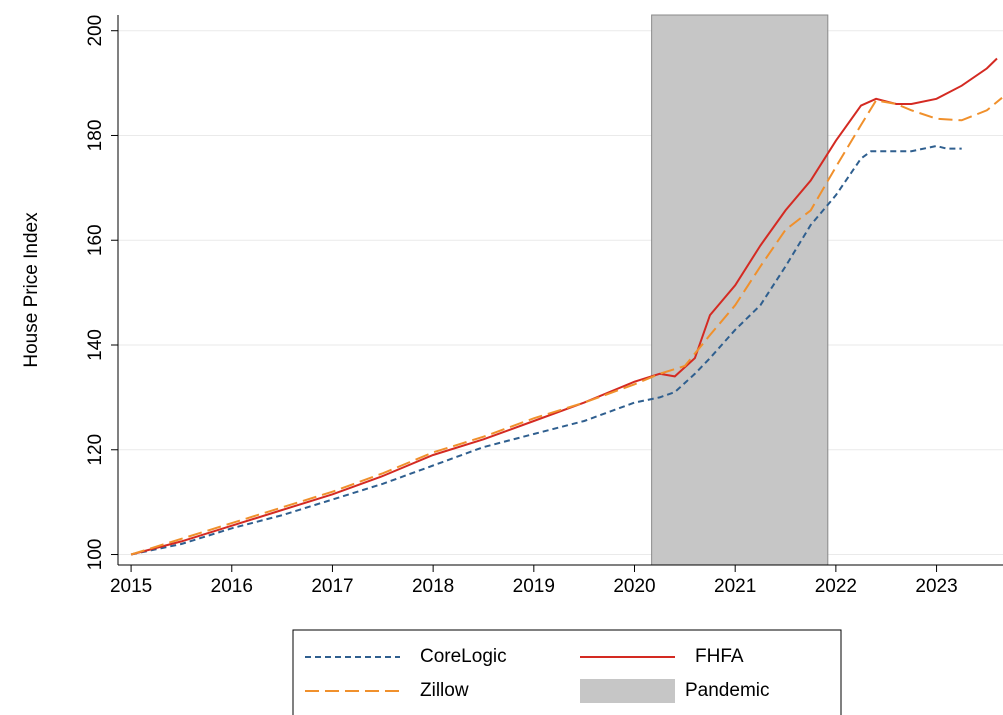  I want to click on x-tick-label: 2016, so click(232, 586).